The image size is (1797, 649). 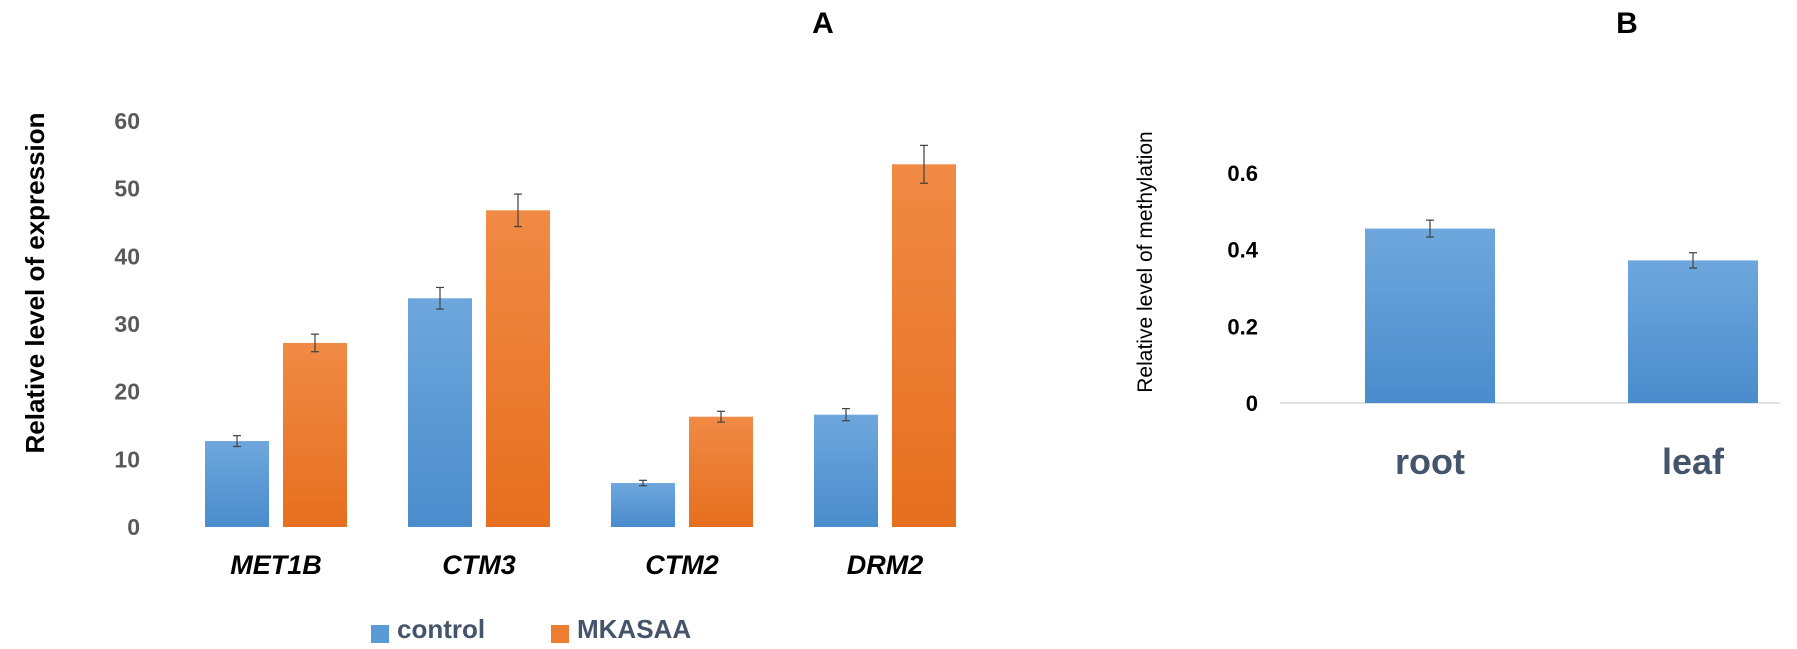 What do you see at coordinates (127, 189) in the screenshot?
I see `panel-a-y-tick-label: 50` at bounding box center [127, 189].